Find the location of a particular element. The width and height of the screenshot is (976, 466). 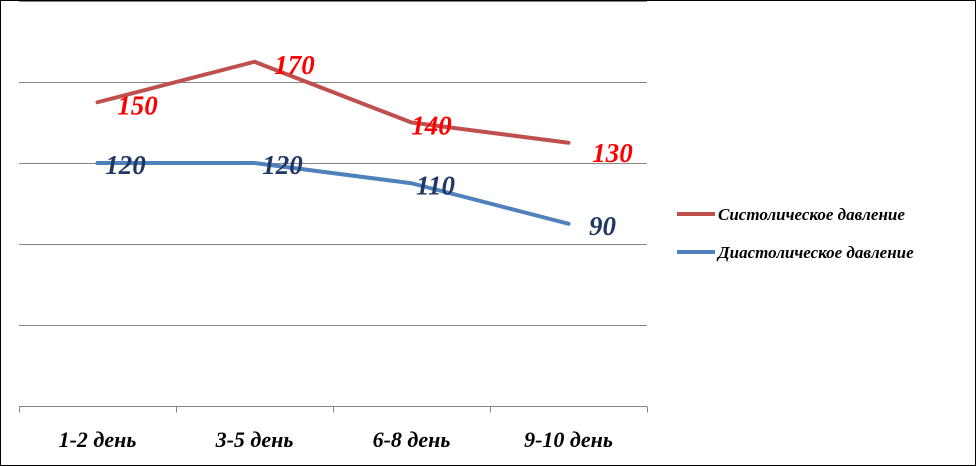

legend-label: Систолическое давление is located at coordinates (811, 214).